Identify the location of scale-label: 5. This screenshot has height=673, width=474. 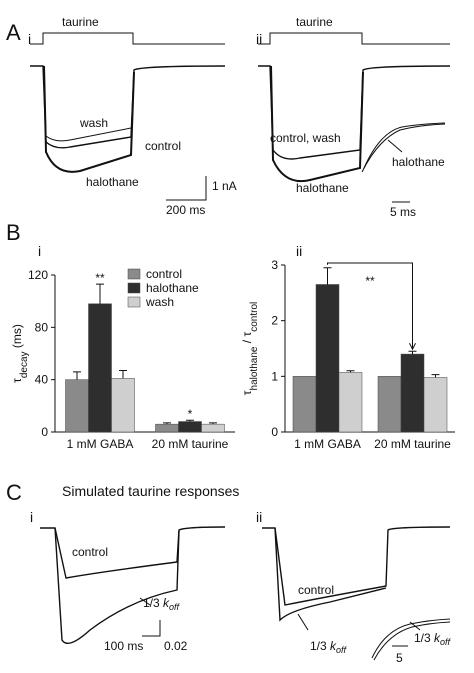
(399, 658).